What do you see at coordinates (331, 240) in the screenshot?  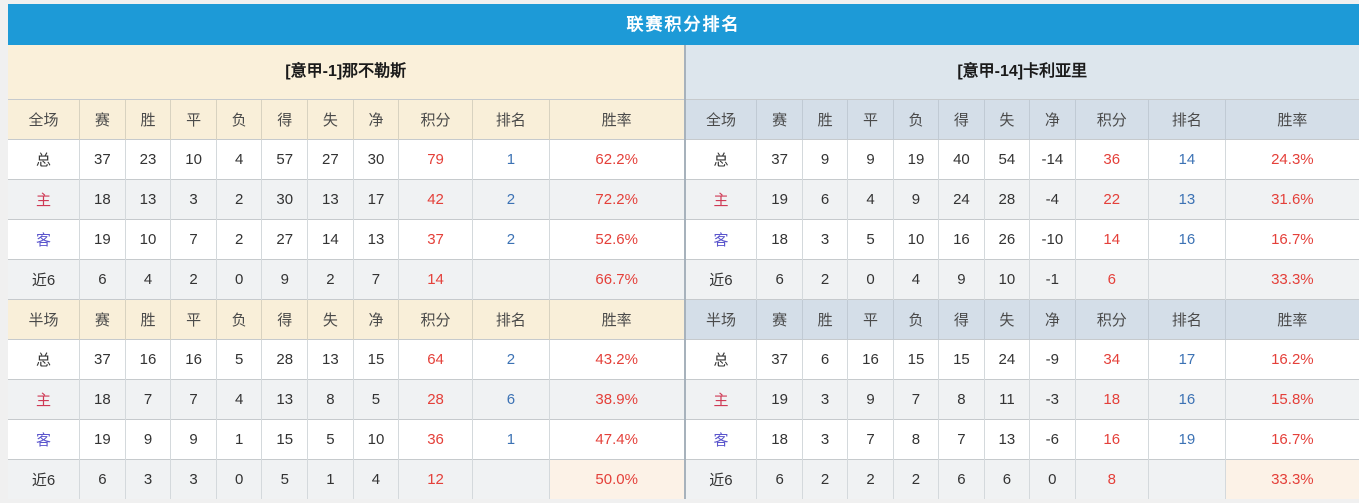 I see `stat-cell: 14` at bounding box center [331, 240].